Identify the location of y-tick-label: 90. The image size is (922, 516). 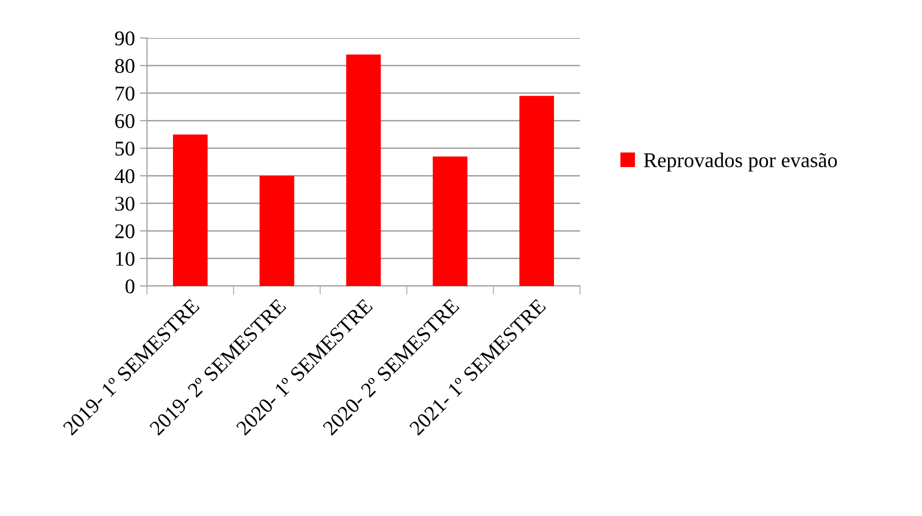
(124, 38).